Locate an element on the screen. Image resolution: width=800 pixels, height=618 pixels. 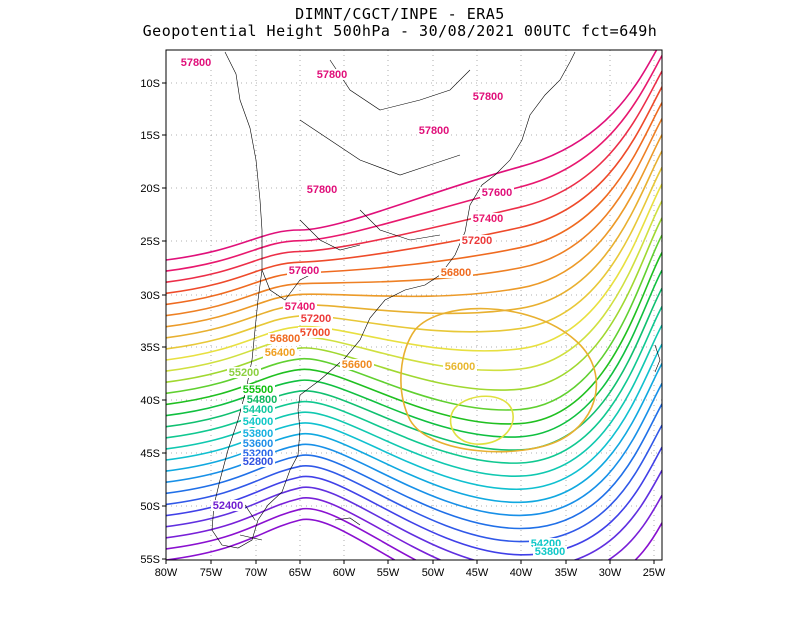
contour-label: 55500 is located at coordinates (258, 390).